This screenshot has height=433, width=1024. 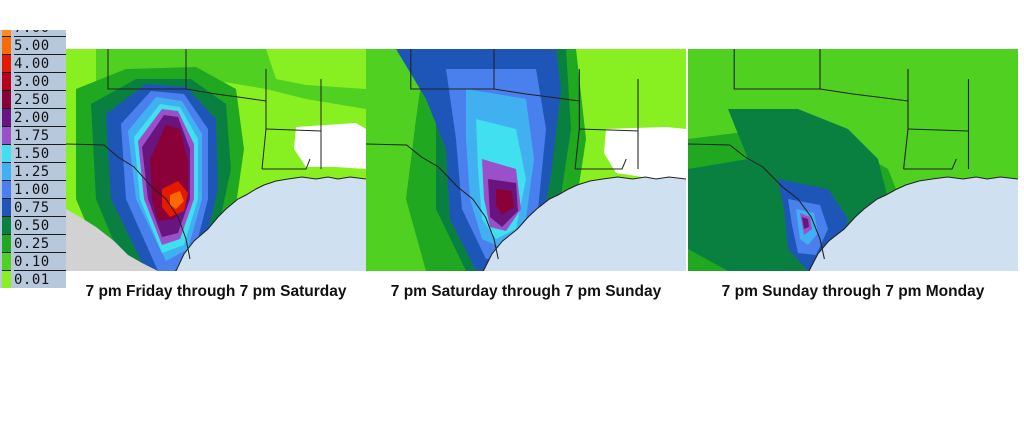 I want to click on legend-label: 1.00, so click(x=40, y=189).